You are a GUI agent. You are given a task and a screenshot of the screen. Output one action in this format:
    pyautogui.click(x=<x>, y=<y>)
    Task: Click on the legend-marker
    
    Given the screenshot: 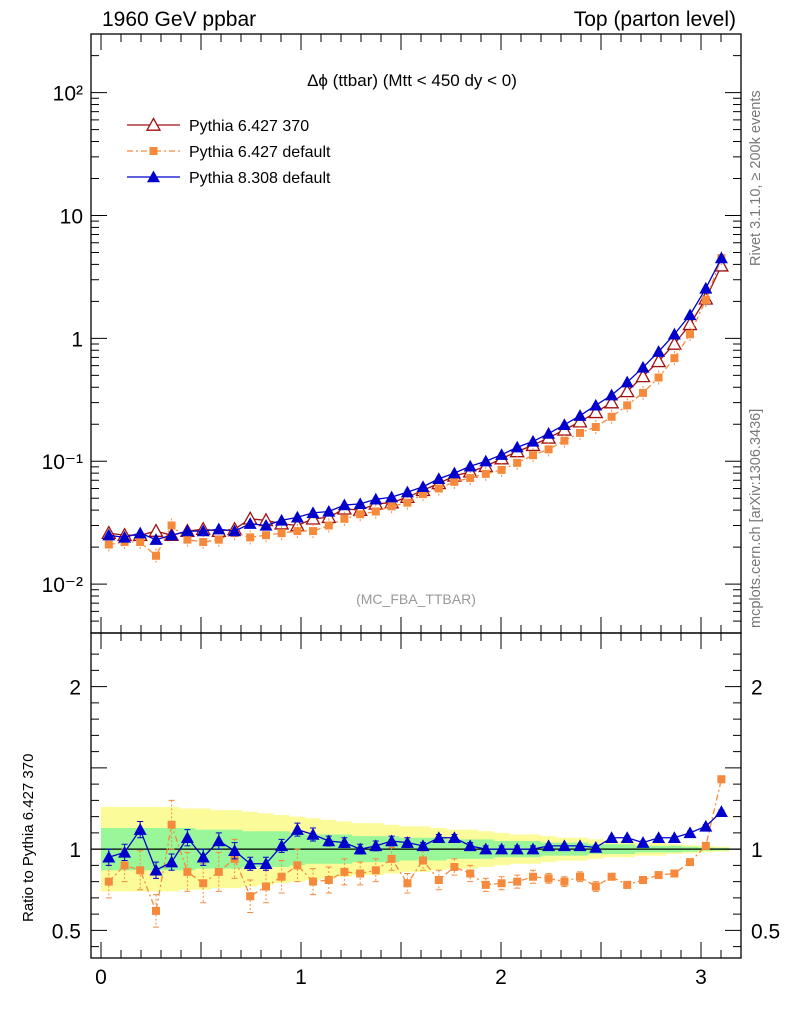 What is the action you would take?
    pyautogui.click(x=153, y=176)
    